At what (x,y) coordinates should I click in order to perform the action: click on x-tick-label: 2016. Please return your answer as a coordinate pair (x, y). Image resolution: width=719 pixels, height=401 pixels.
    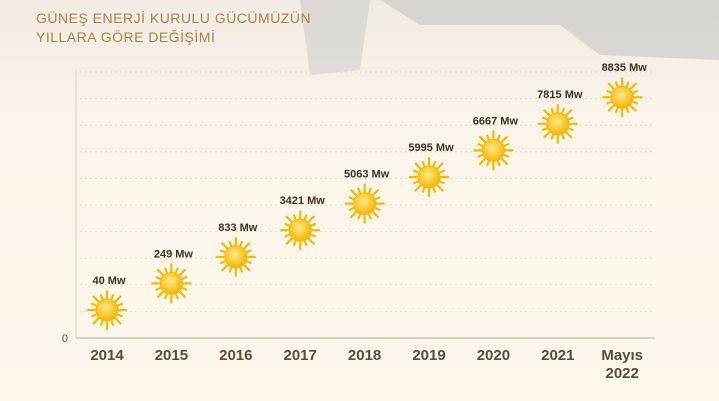
    Looking at the image, I should click on (236, 355).